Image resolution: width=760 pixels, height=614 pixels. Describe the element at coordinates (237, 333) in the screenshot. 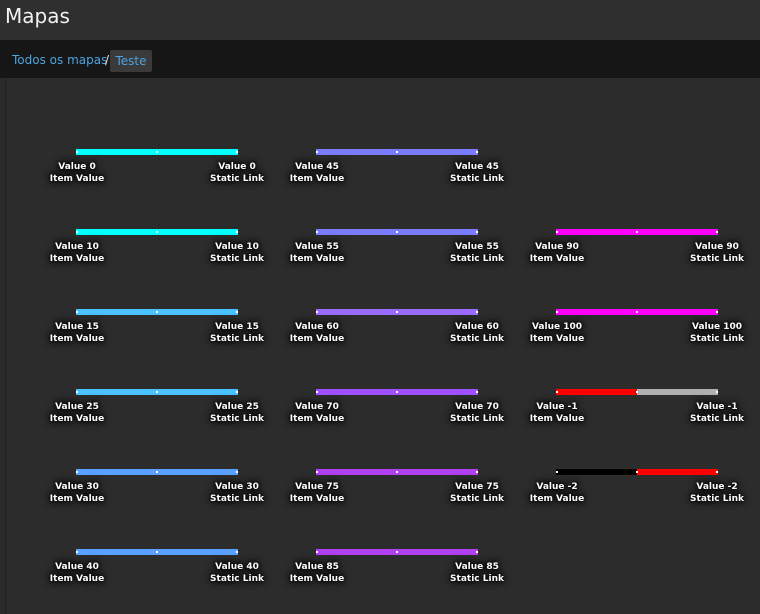

I see `link-label-right: Value 15 Static Link` at that location.